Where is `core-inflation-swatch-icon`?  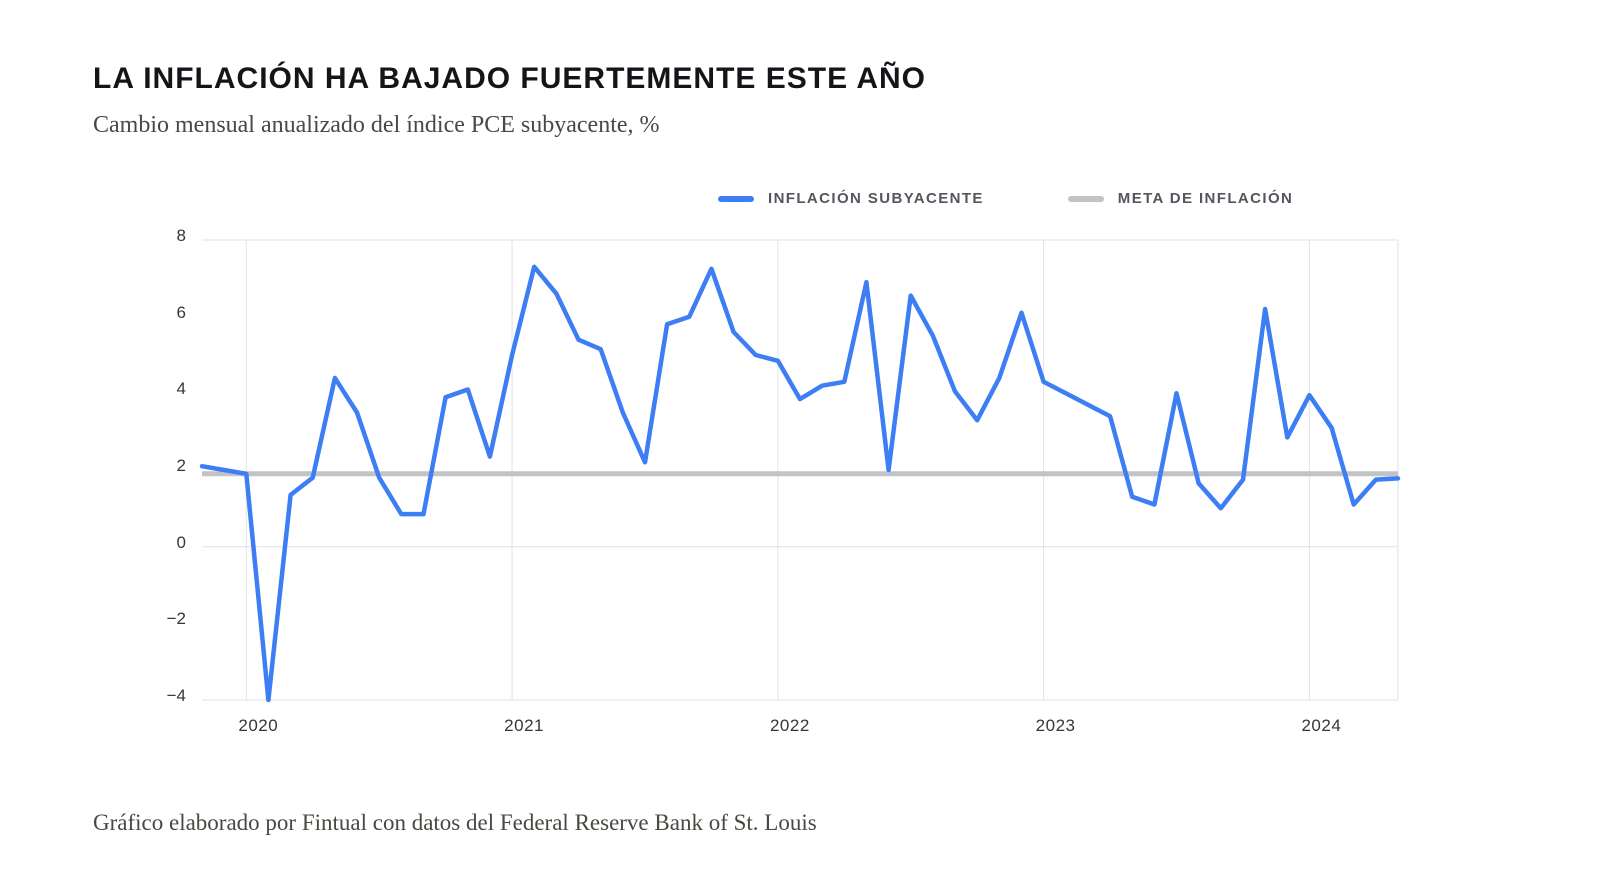
core-inflation-swatch-icon is located at coordinates (736, 198).